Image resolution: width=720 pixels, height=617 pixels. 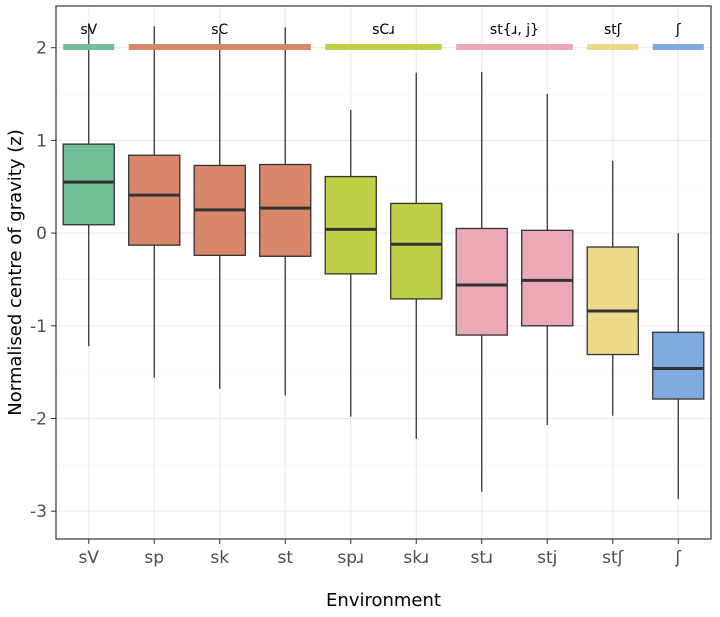 I want to click on x-tick-label: sp, so click(x=154, y=558).